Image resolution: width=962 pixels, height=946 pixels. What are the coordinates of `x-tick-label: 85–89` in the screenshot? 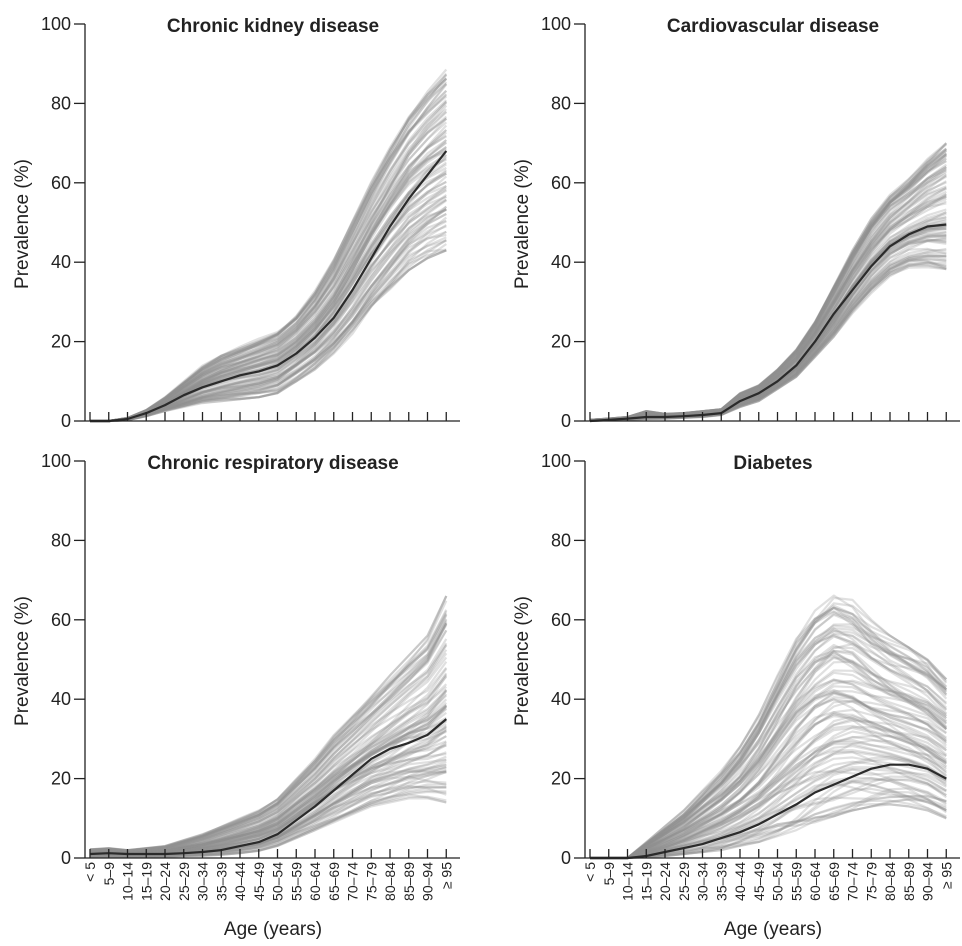 It's located at (409, 881).